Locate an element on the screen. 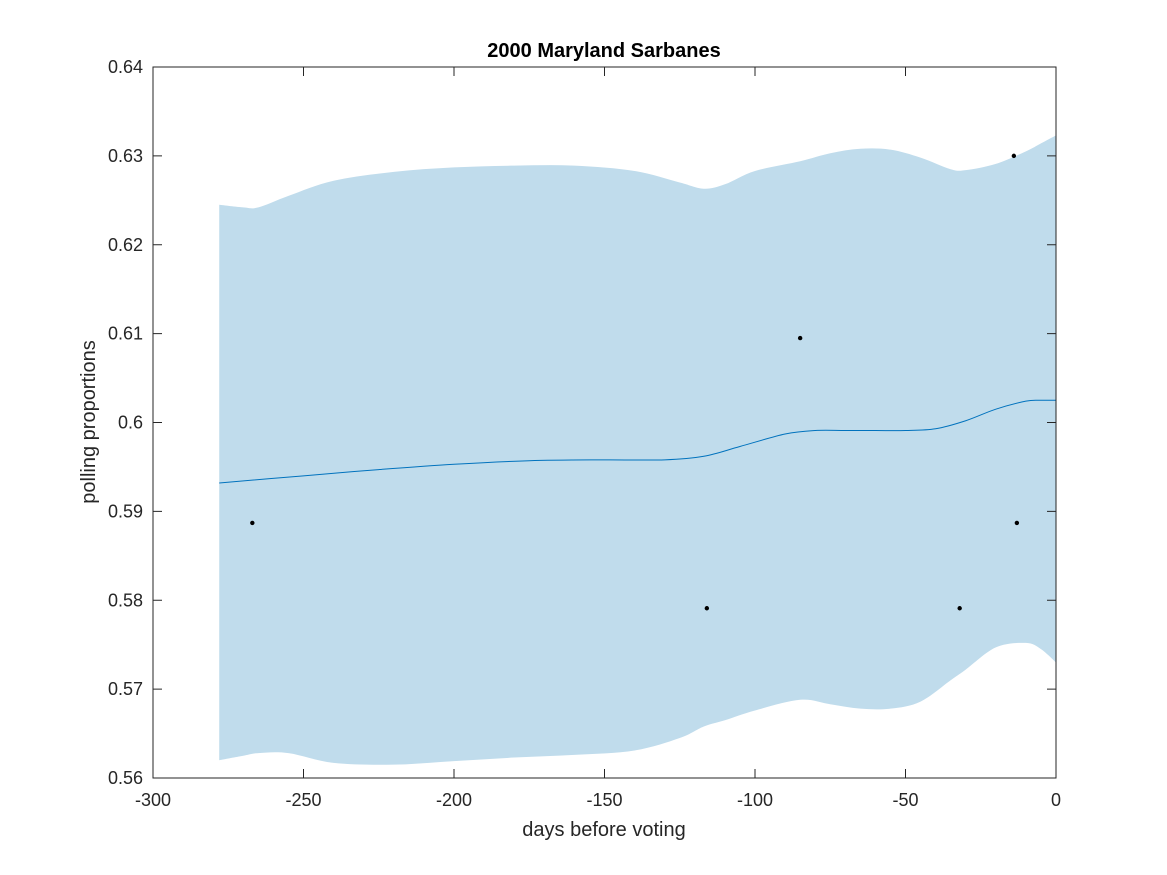  x-tick-label: -300 is located at coordinates (153, 800).